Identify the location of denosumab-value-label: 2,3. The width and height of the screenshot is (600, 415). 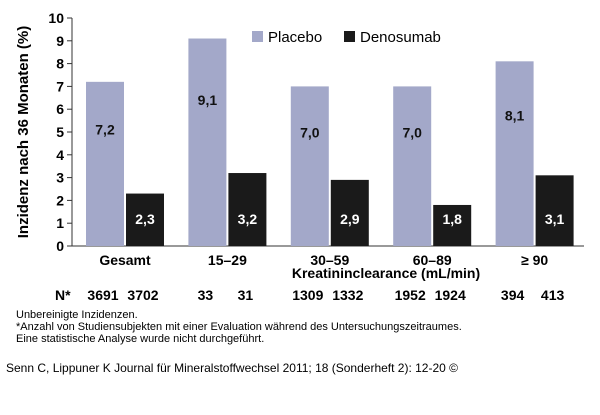
(145, 219).